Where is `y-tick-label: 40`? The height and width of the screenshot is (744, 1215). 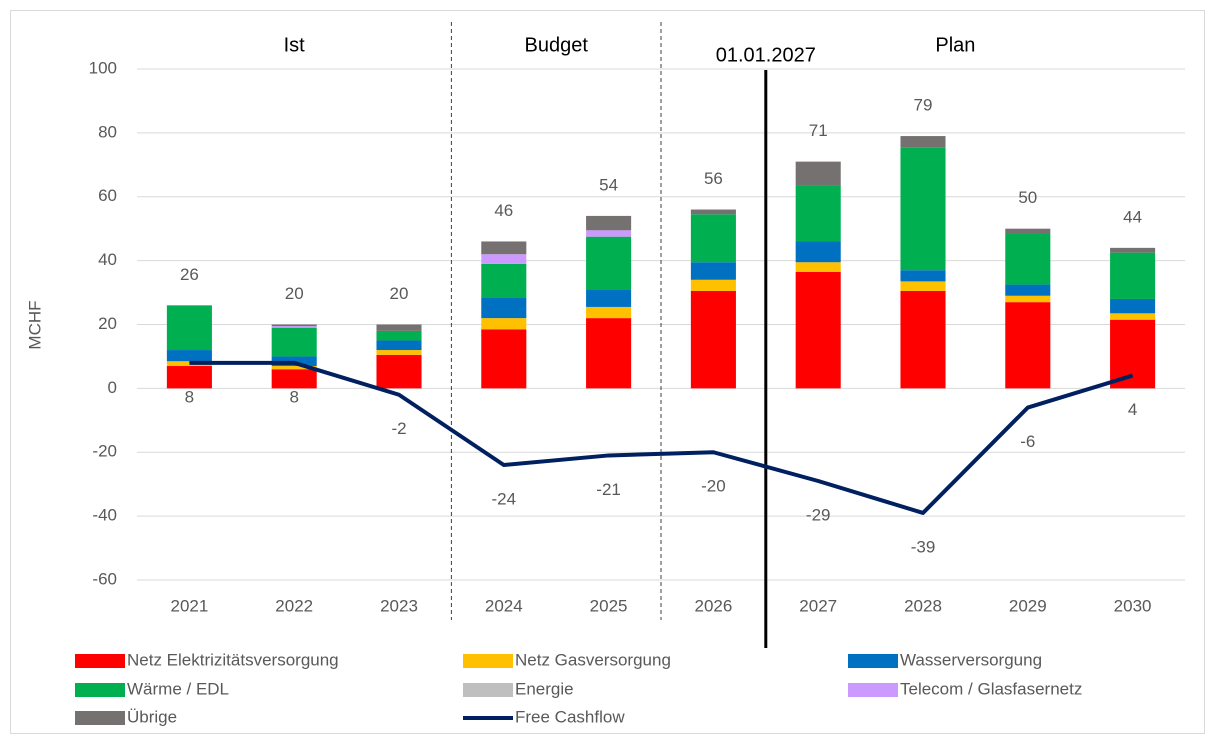 y-tick-label: 40 is located at coordinates (107, 259).